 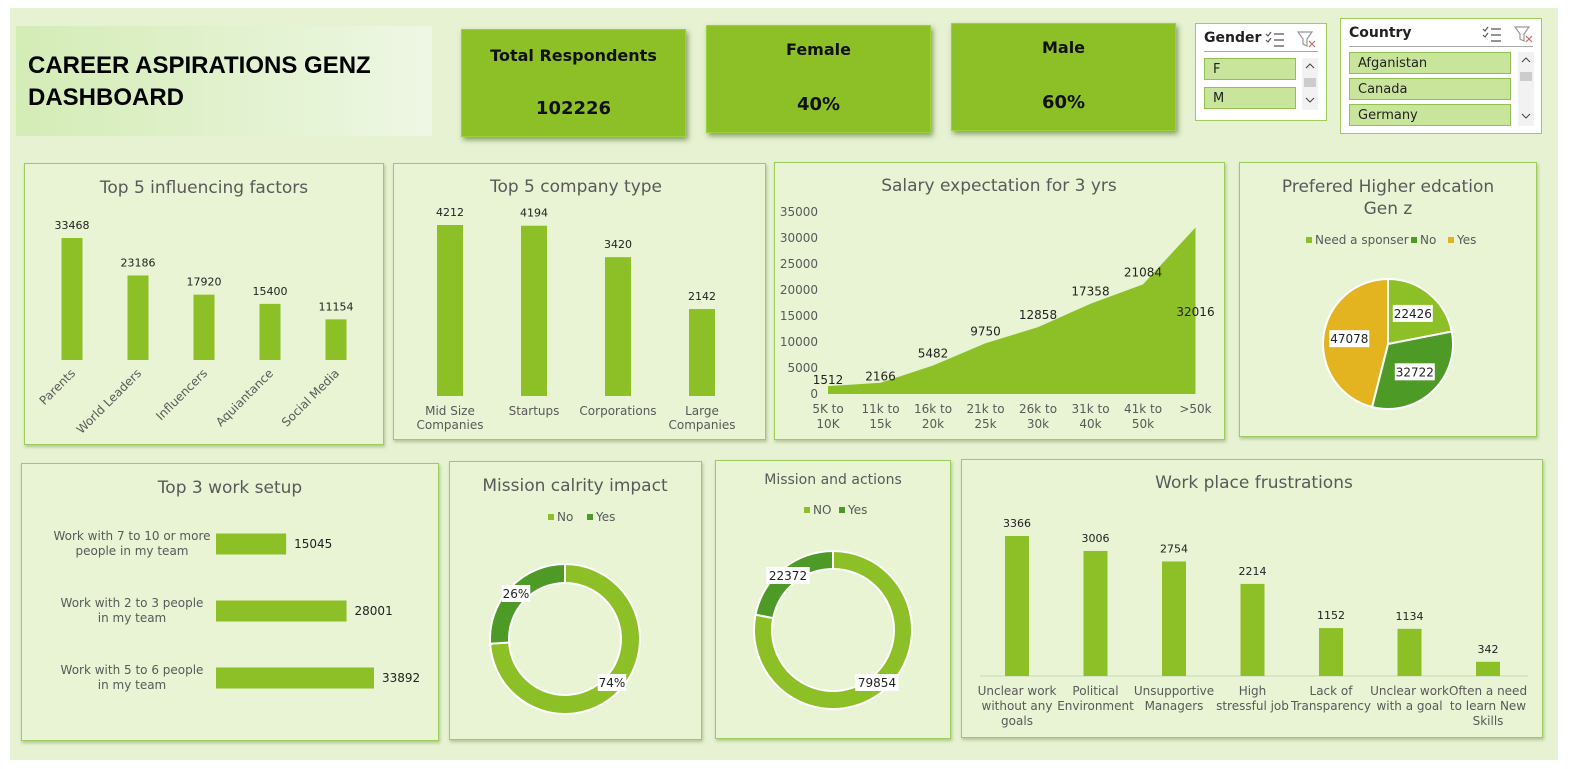 I want to click on tick-label: Parents, so click(x=57, y=386).